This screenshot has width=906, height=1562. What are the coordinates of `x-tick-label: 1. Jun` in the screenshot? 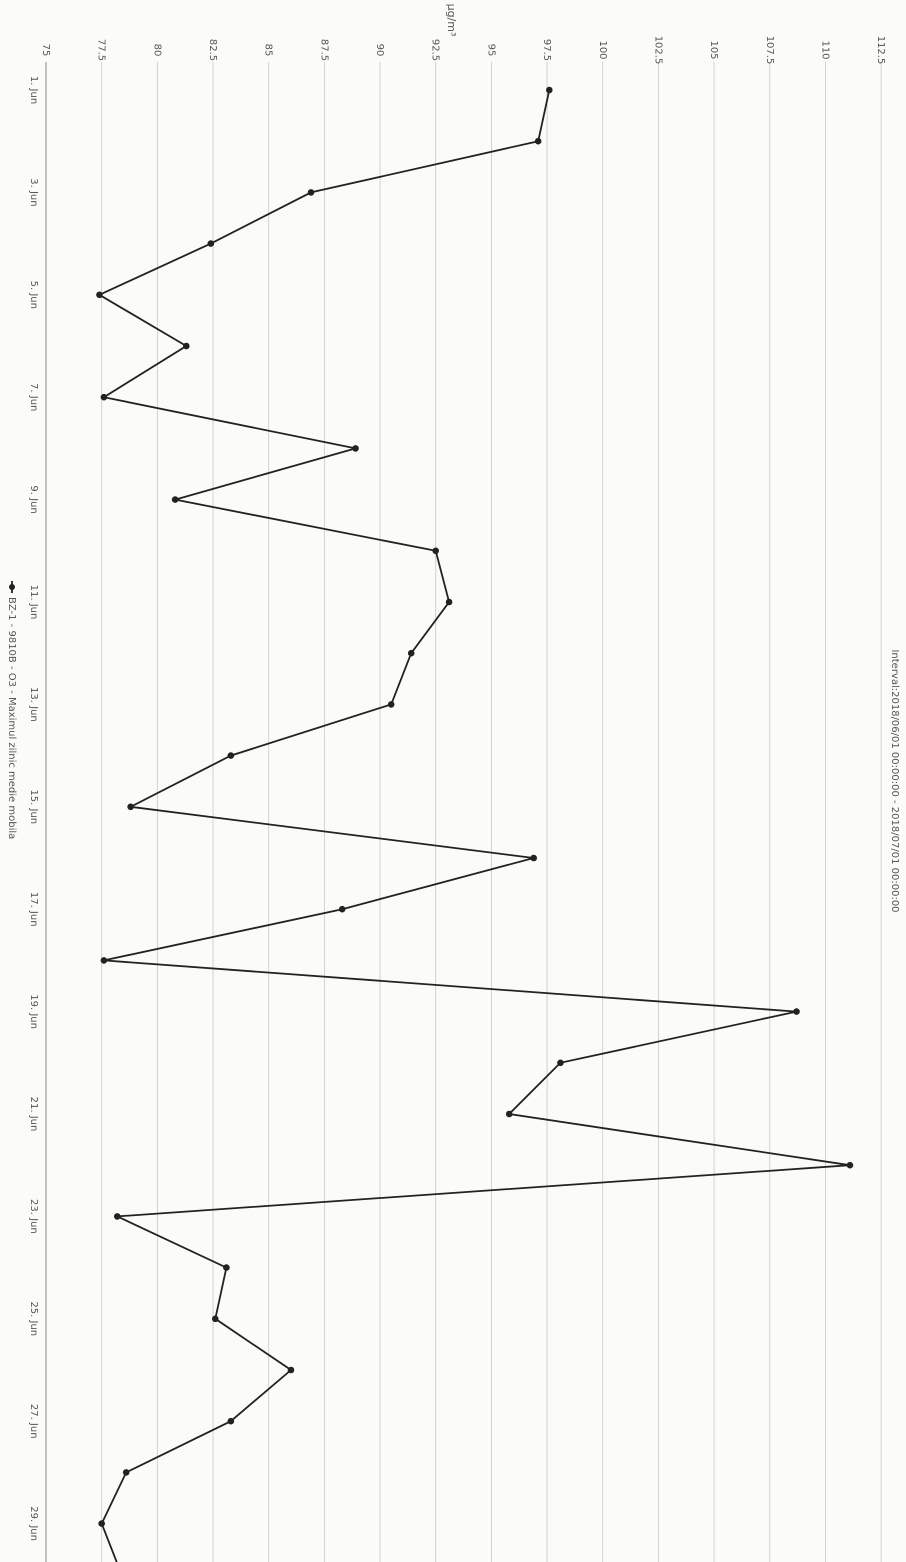 It's located at (33, 90).